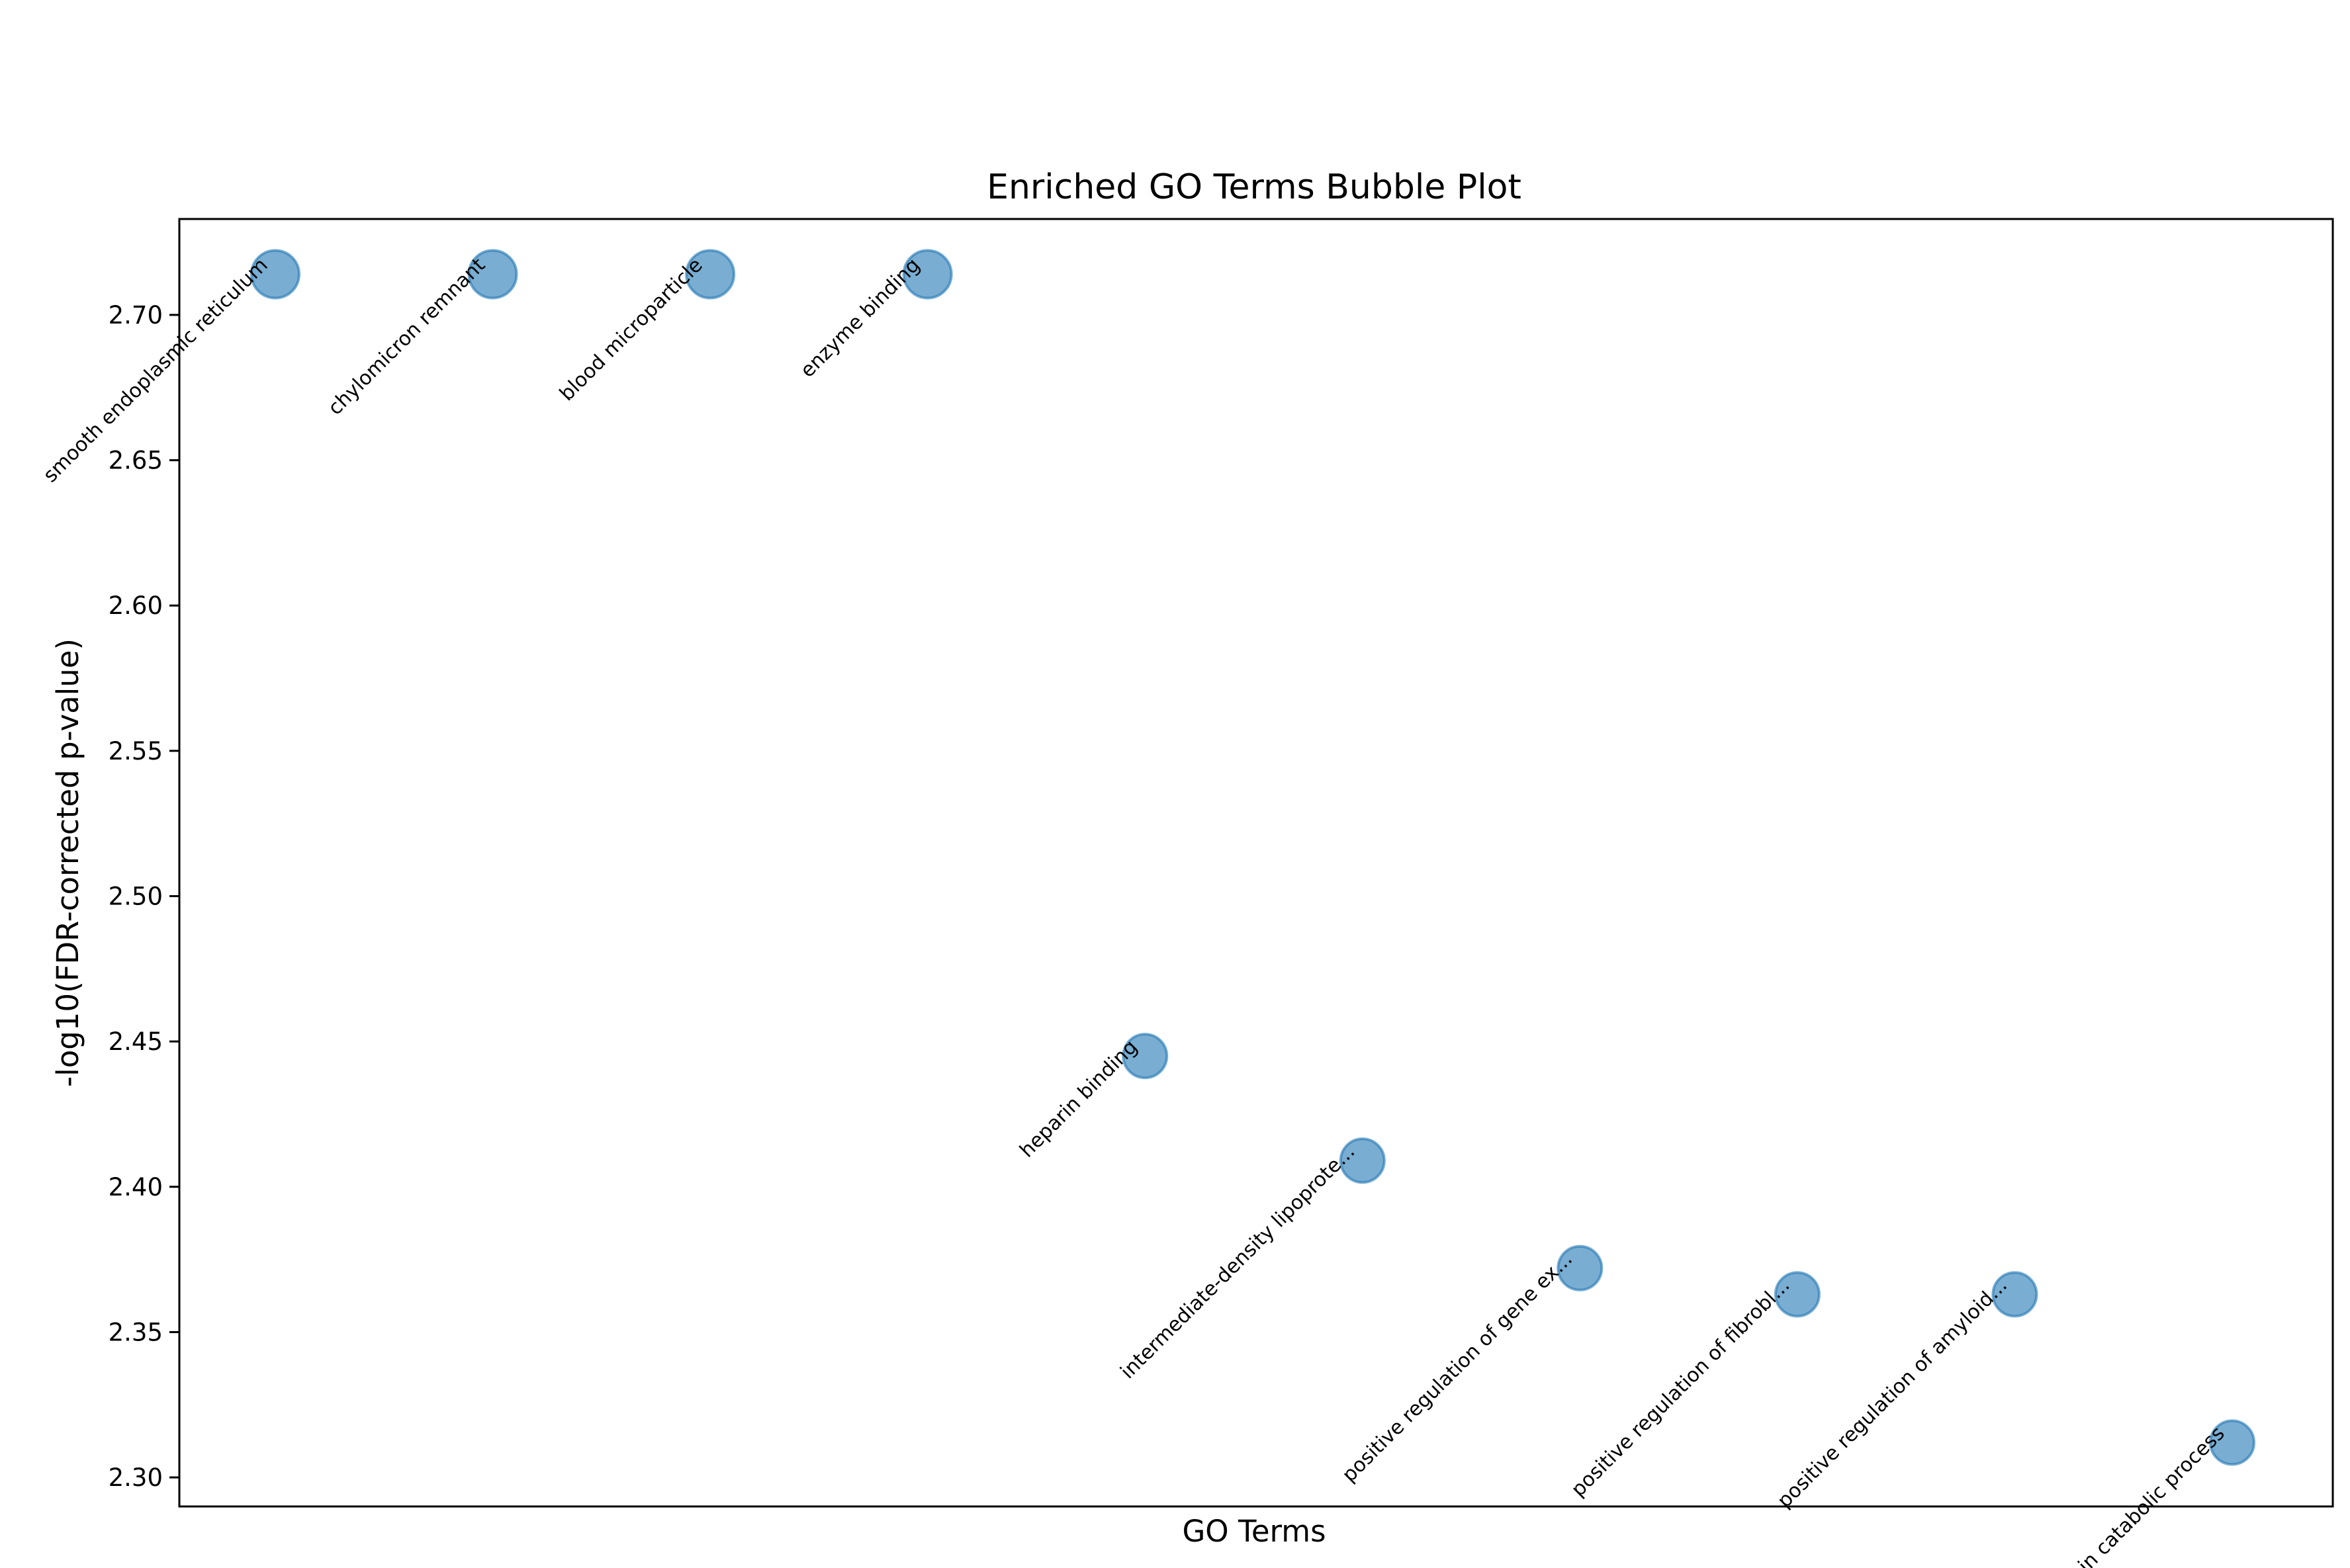 The image size is (2350, 1568). What do you see at coordinates (407, 336) in the screenshot?
I see `term-label: chylomicron remnant` at bounding box center [407, 336].